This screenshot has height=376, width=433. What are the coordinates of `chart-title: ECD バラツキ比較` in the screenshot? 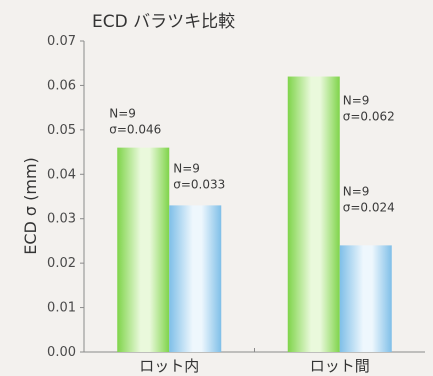 It's located at (163, 22).